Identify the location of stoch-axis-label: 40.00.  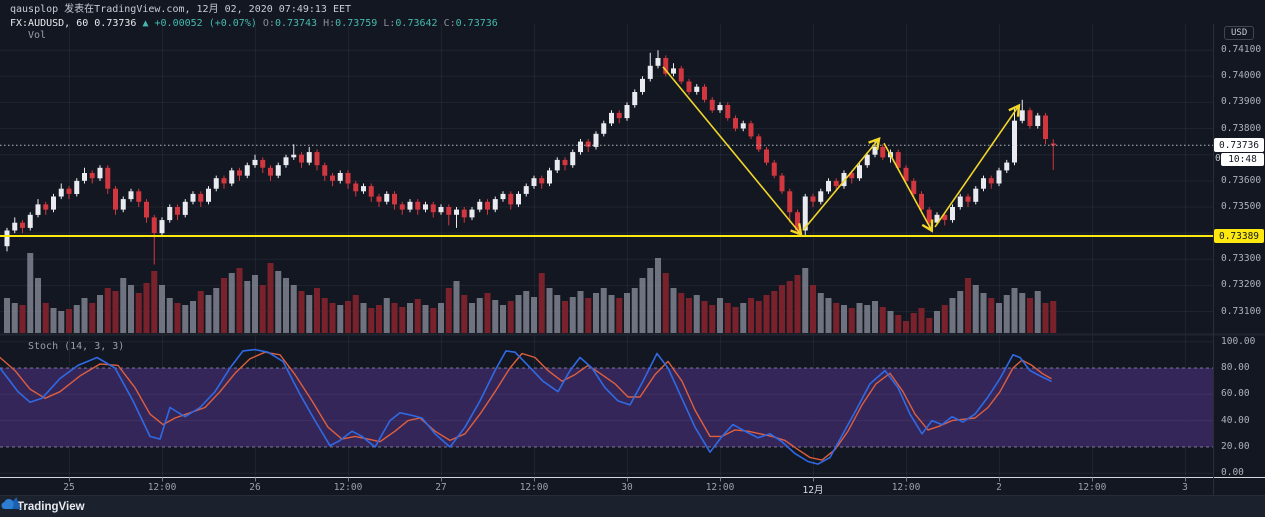
(1235, 420).